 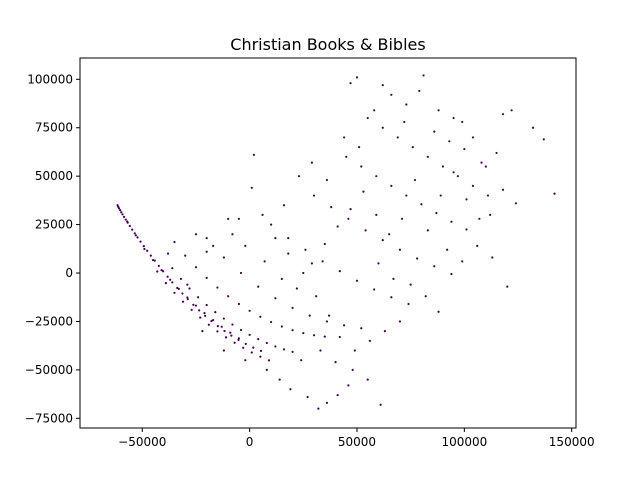 What do you see at coordinates (69, 273) in the screenshot?
I see `y-tick-label: 0` at bounding box center [69, 273].